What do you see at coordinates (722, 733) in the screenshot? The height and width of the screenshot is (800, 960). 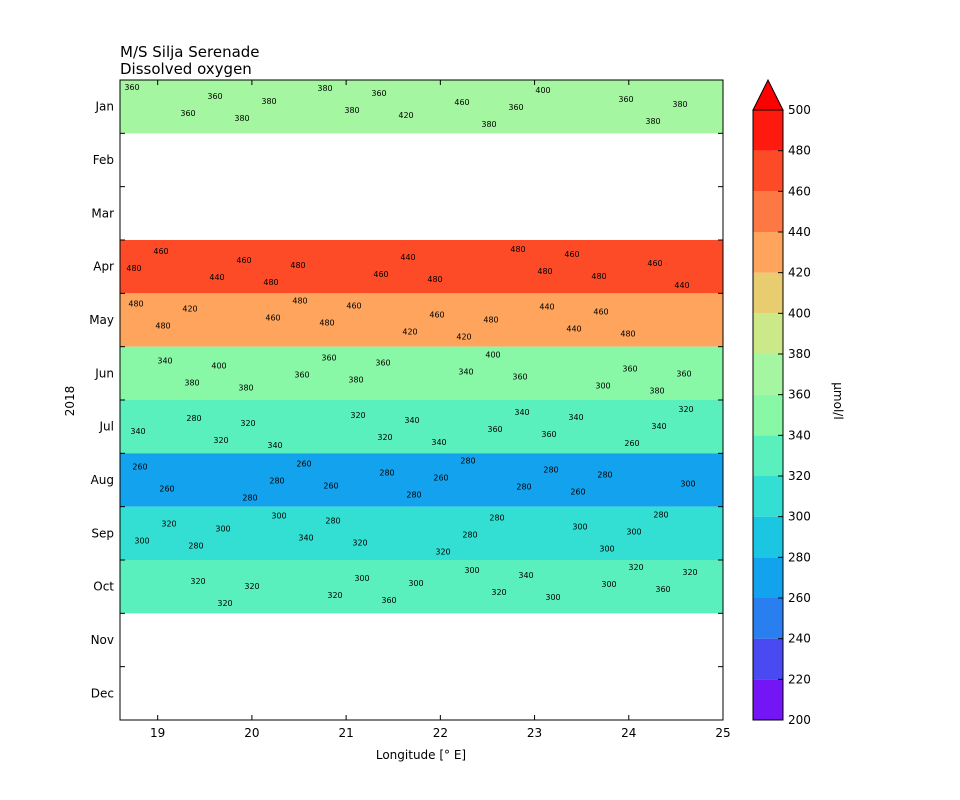 I see `x-tick-label: 25` at bounding box center [722, 733].